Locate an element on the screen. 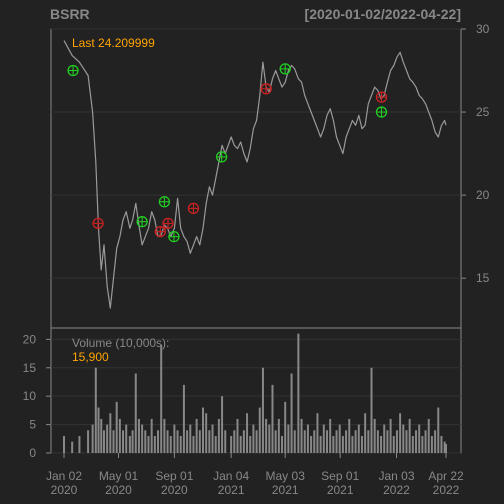 The image size is (504, 504). chart-title: BSRR is located at coordinates (70, 14).